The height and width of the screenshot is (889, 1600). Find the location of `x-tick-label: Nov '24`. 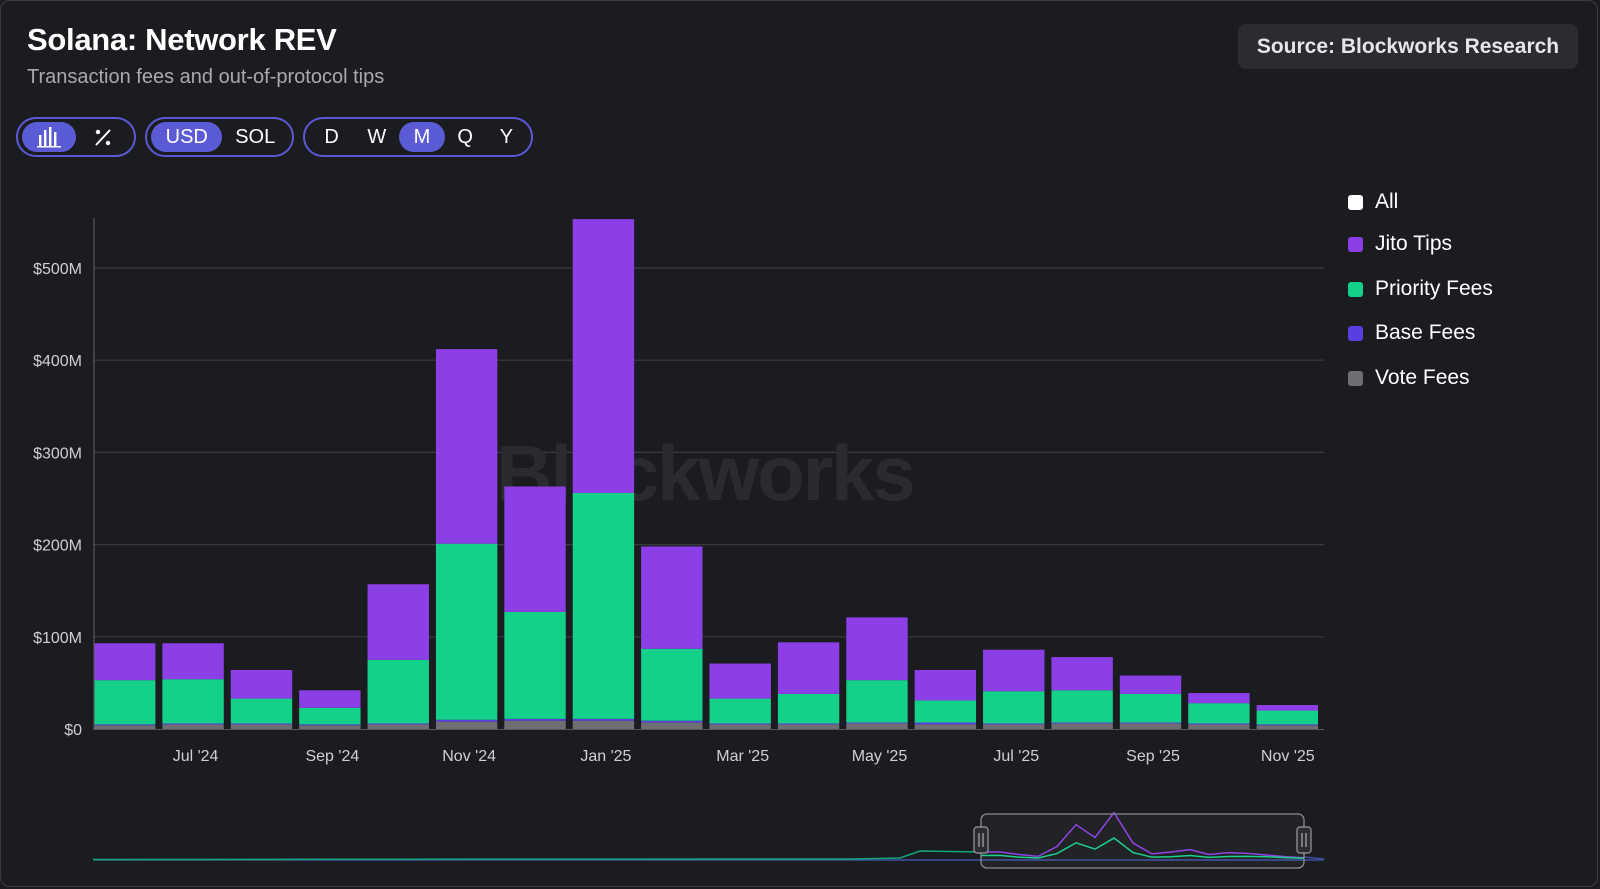

x-tick-label: Nov '24 is located at coordinates (469, 756).